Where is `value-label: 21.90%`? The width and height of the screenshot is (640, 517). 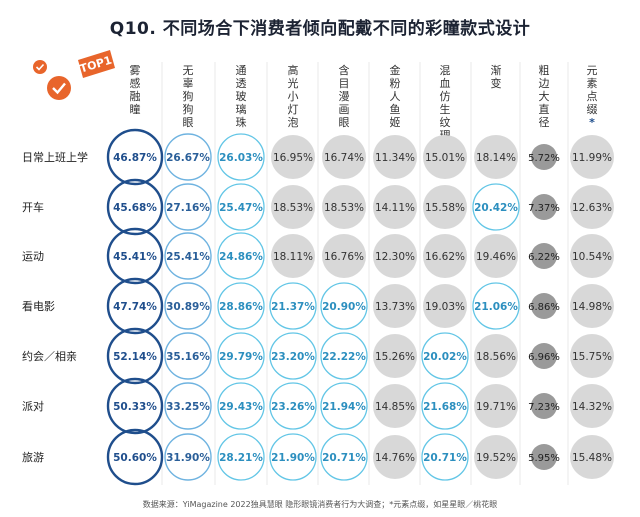 value-label: 21.90% is located at coordinates (293, 458).